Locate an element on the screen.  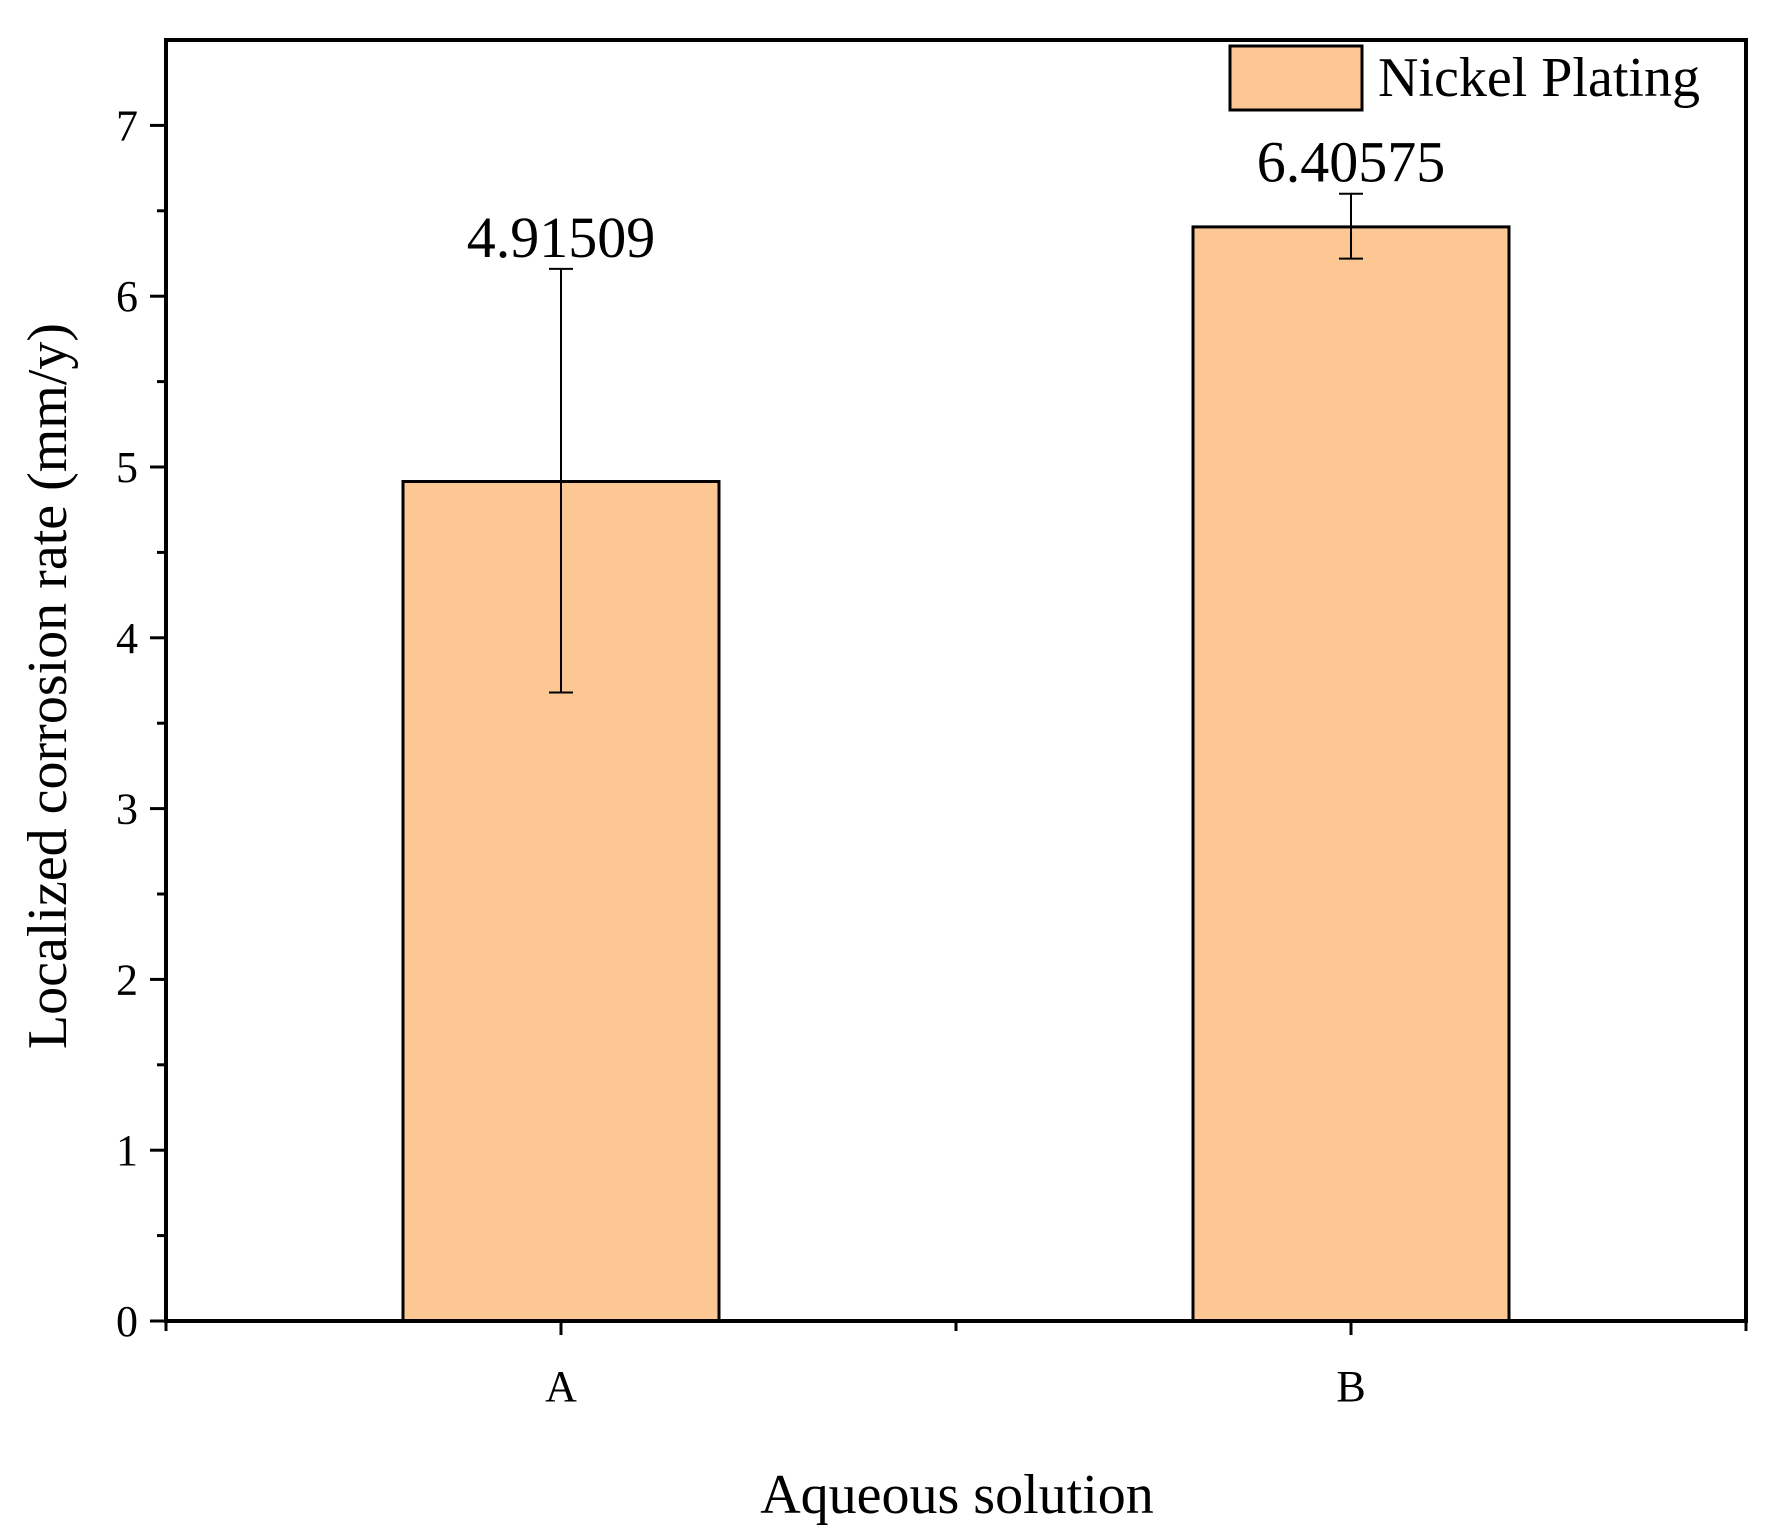
y-tick-label: 7 is located at coordinates (127, 125).